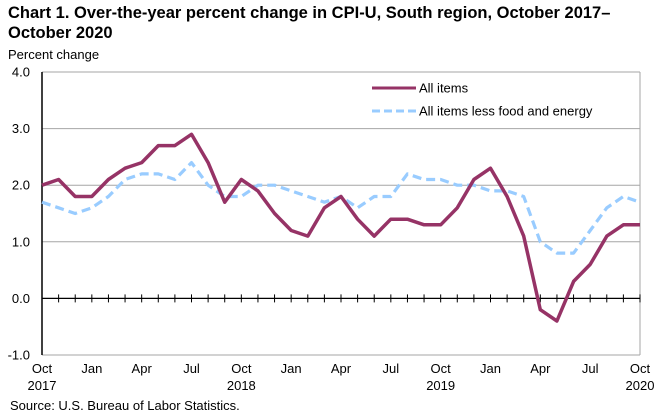 The height and width of the screenshot is (415, 659). Describe the element at coordinates (21, 72) in the screenshot. I see `y-tick-label: 4.0` at that location.